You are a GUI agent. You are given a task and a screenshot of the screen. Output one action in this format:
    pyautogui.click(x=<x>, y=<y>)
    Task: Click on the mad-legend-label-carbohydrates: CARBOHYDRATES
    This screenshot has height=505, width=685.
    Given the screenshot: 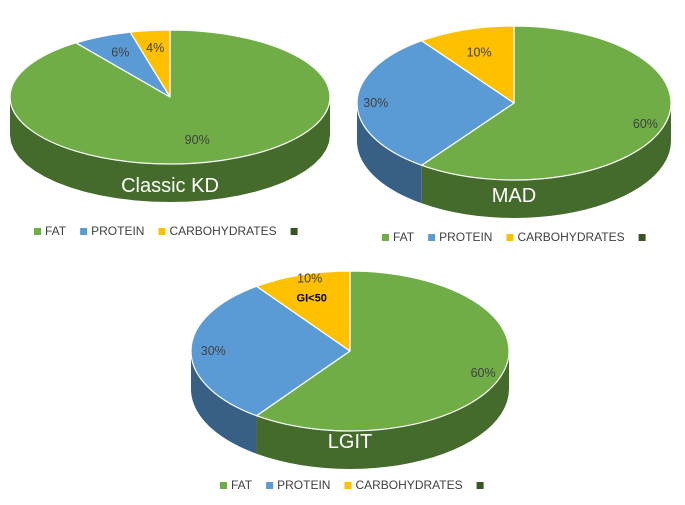 What is the action you would take?
    pyautogui.click(x=570, y=237)
    